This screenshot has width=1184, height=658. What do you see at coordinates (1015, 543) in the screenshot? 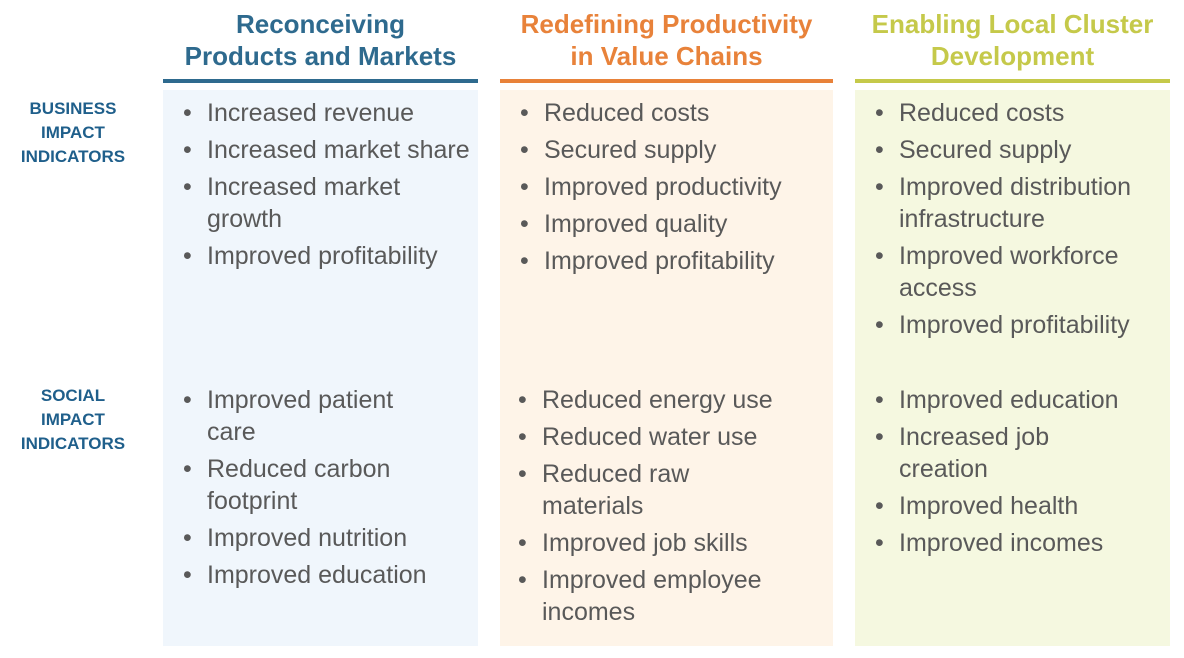
I see `list-item: Improved incomes` at bounding box center [1015, 543].